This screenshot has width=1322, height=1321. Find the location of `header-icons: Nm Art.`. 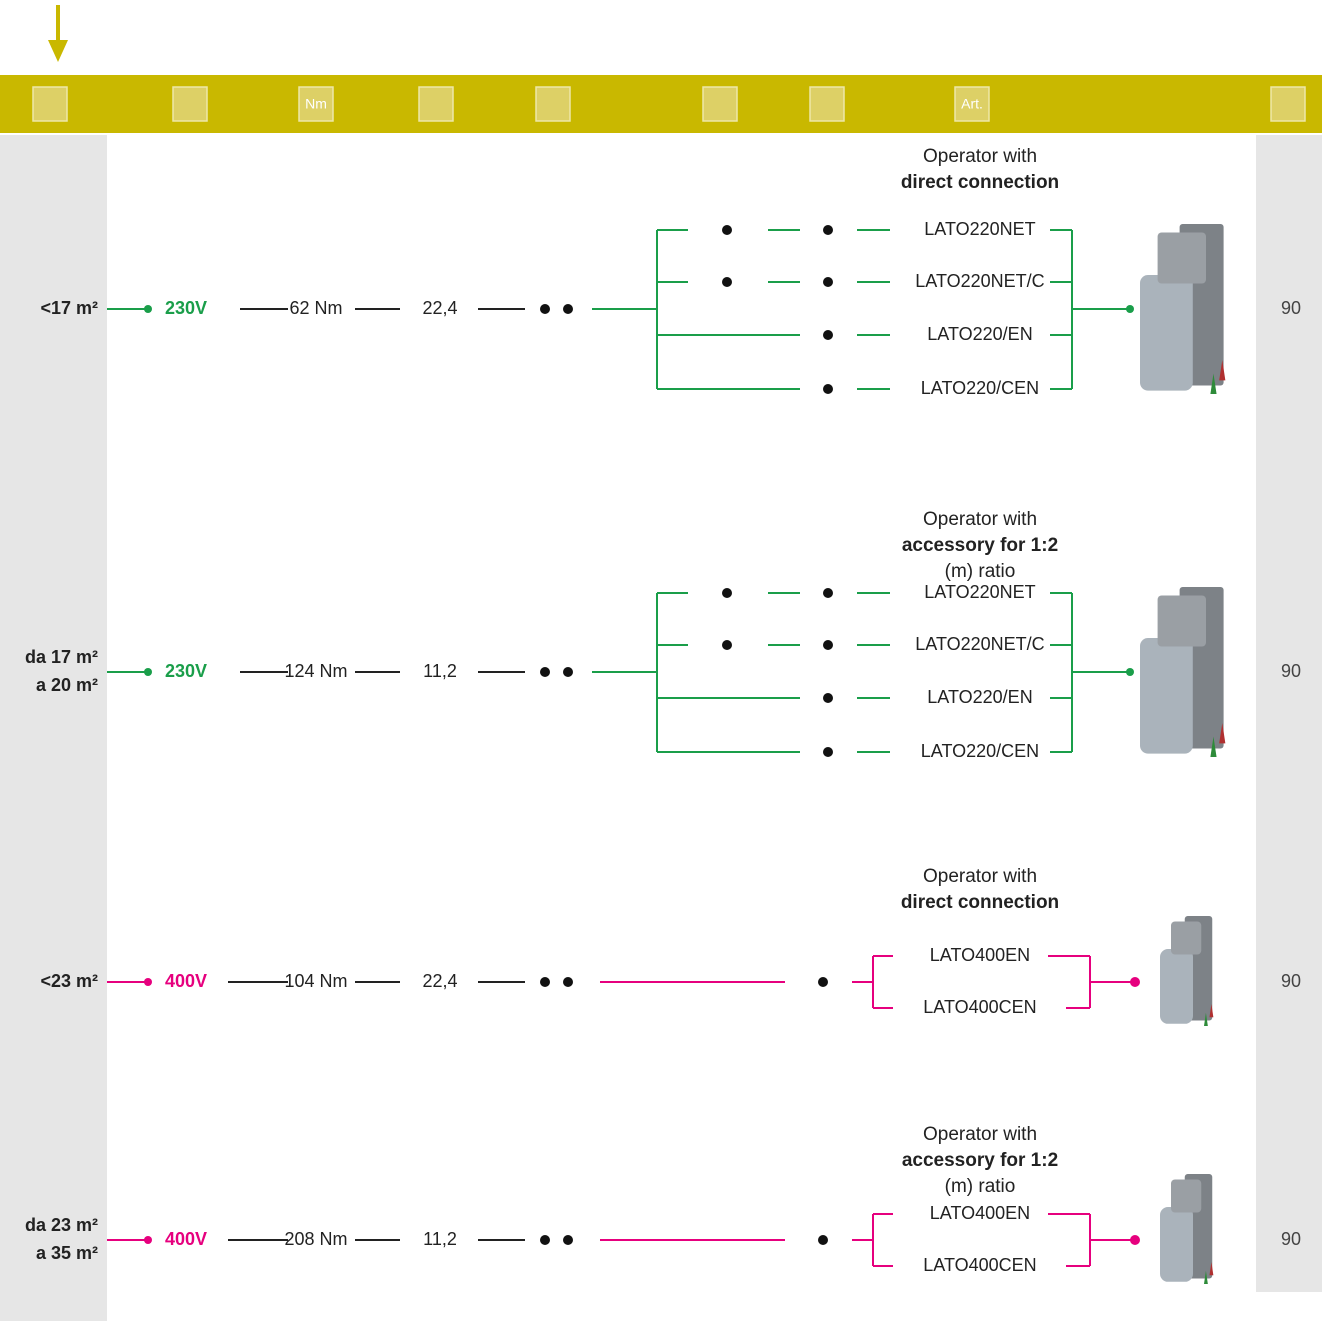

header-icons: Nm Art. is located at coordinates (669, 104).